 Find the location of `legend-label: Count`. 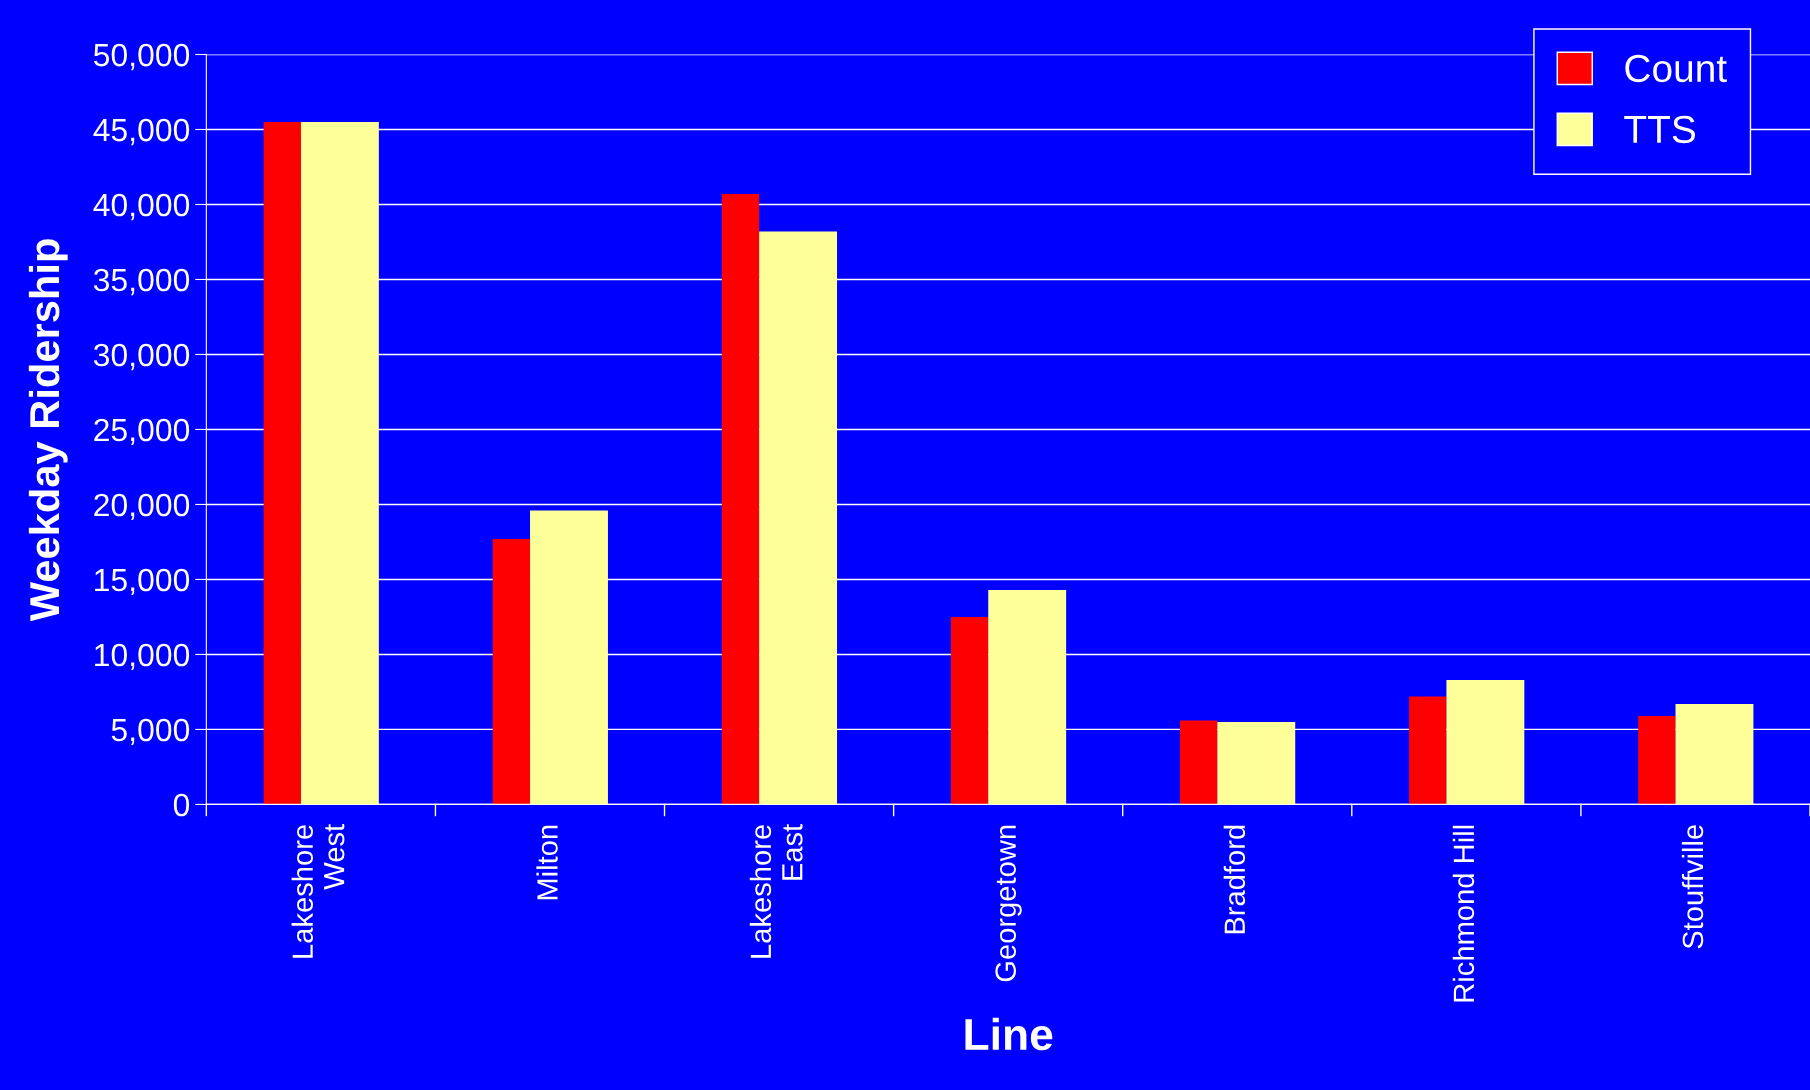

legend-label: Count is located at coordinates (1676, 68).